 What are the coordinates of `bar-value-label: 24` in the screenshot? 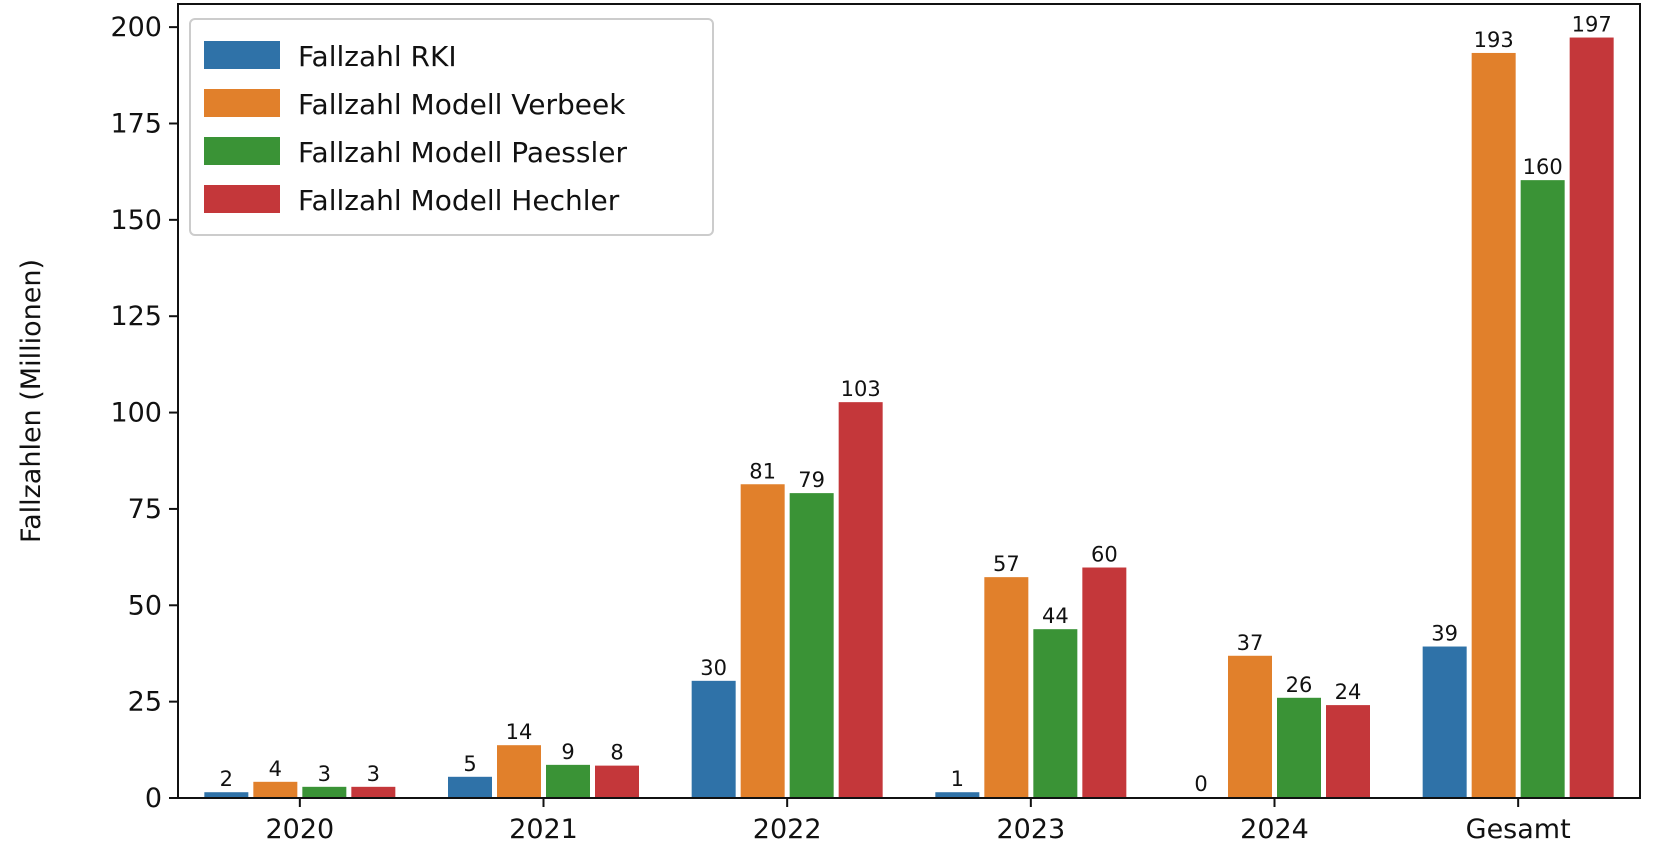 It's located at (1348, 692).